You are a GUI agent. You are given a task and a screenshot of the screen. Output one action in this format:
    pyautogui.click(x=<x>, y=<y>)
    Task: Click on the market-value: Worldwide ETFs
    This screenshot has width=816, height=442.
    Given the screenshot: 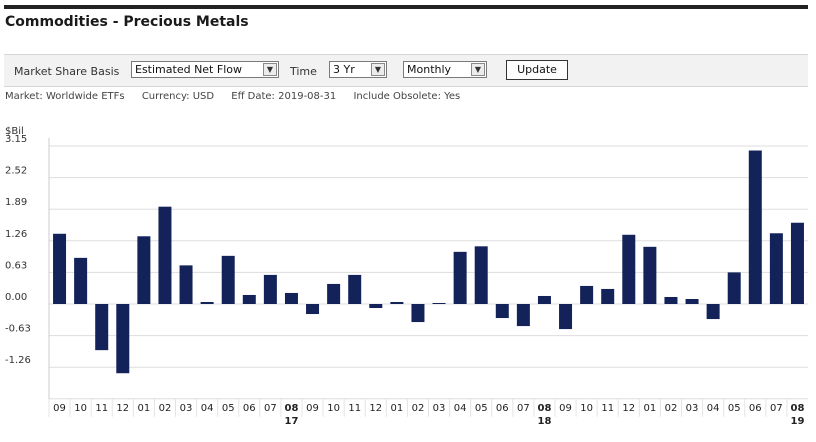 What is the action you would take?
    pyautogui.click(x=85, y=96)
    